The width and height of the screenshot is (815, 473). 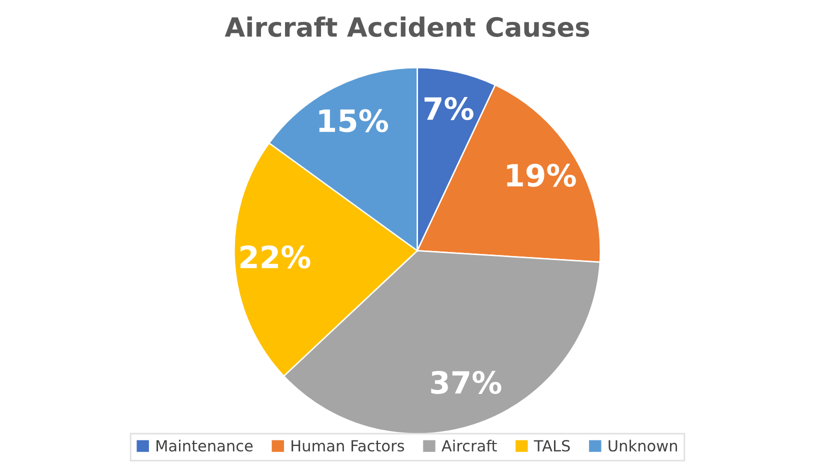 What do you see at coordinates (541, 175) in the screenshot?
I see `data-label: 19%` at bounding box center [541, 175].